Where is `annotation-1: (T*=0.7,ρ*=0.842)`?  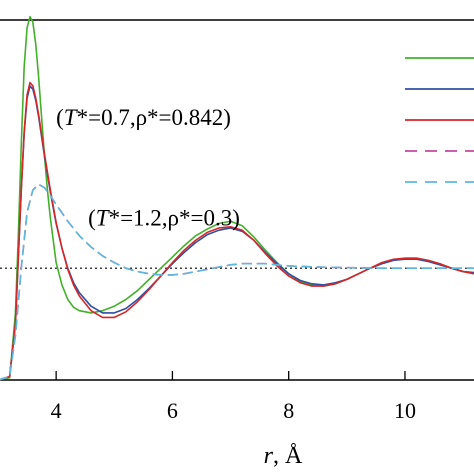 annotation-1: (T*=0.7,ρ*=0.842) is located at coordinates (143, 117).